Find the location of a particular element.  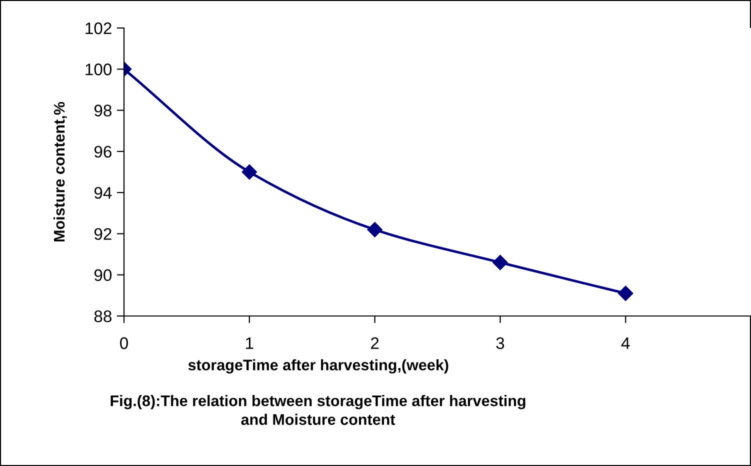

x-tick-label: 3 is located at coordinates (500, 343).